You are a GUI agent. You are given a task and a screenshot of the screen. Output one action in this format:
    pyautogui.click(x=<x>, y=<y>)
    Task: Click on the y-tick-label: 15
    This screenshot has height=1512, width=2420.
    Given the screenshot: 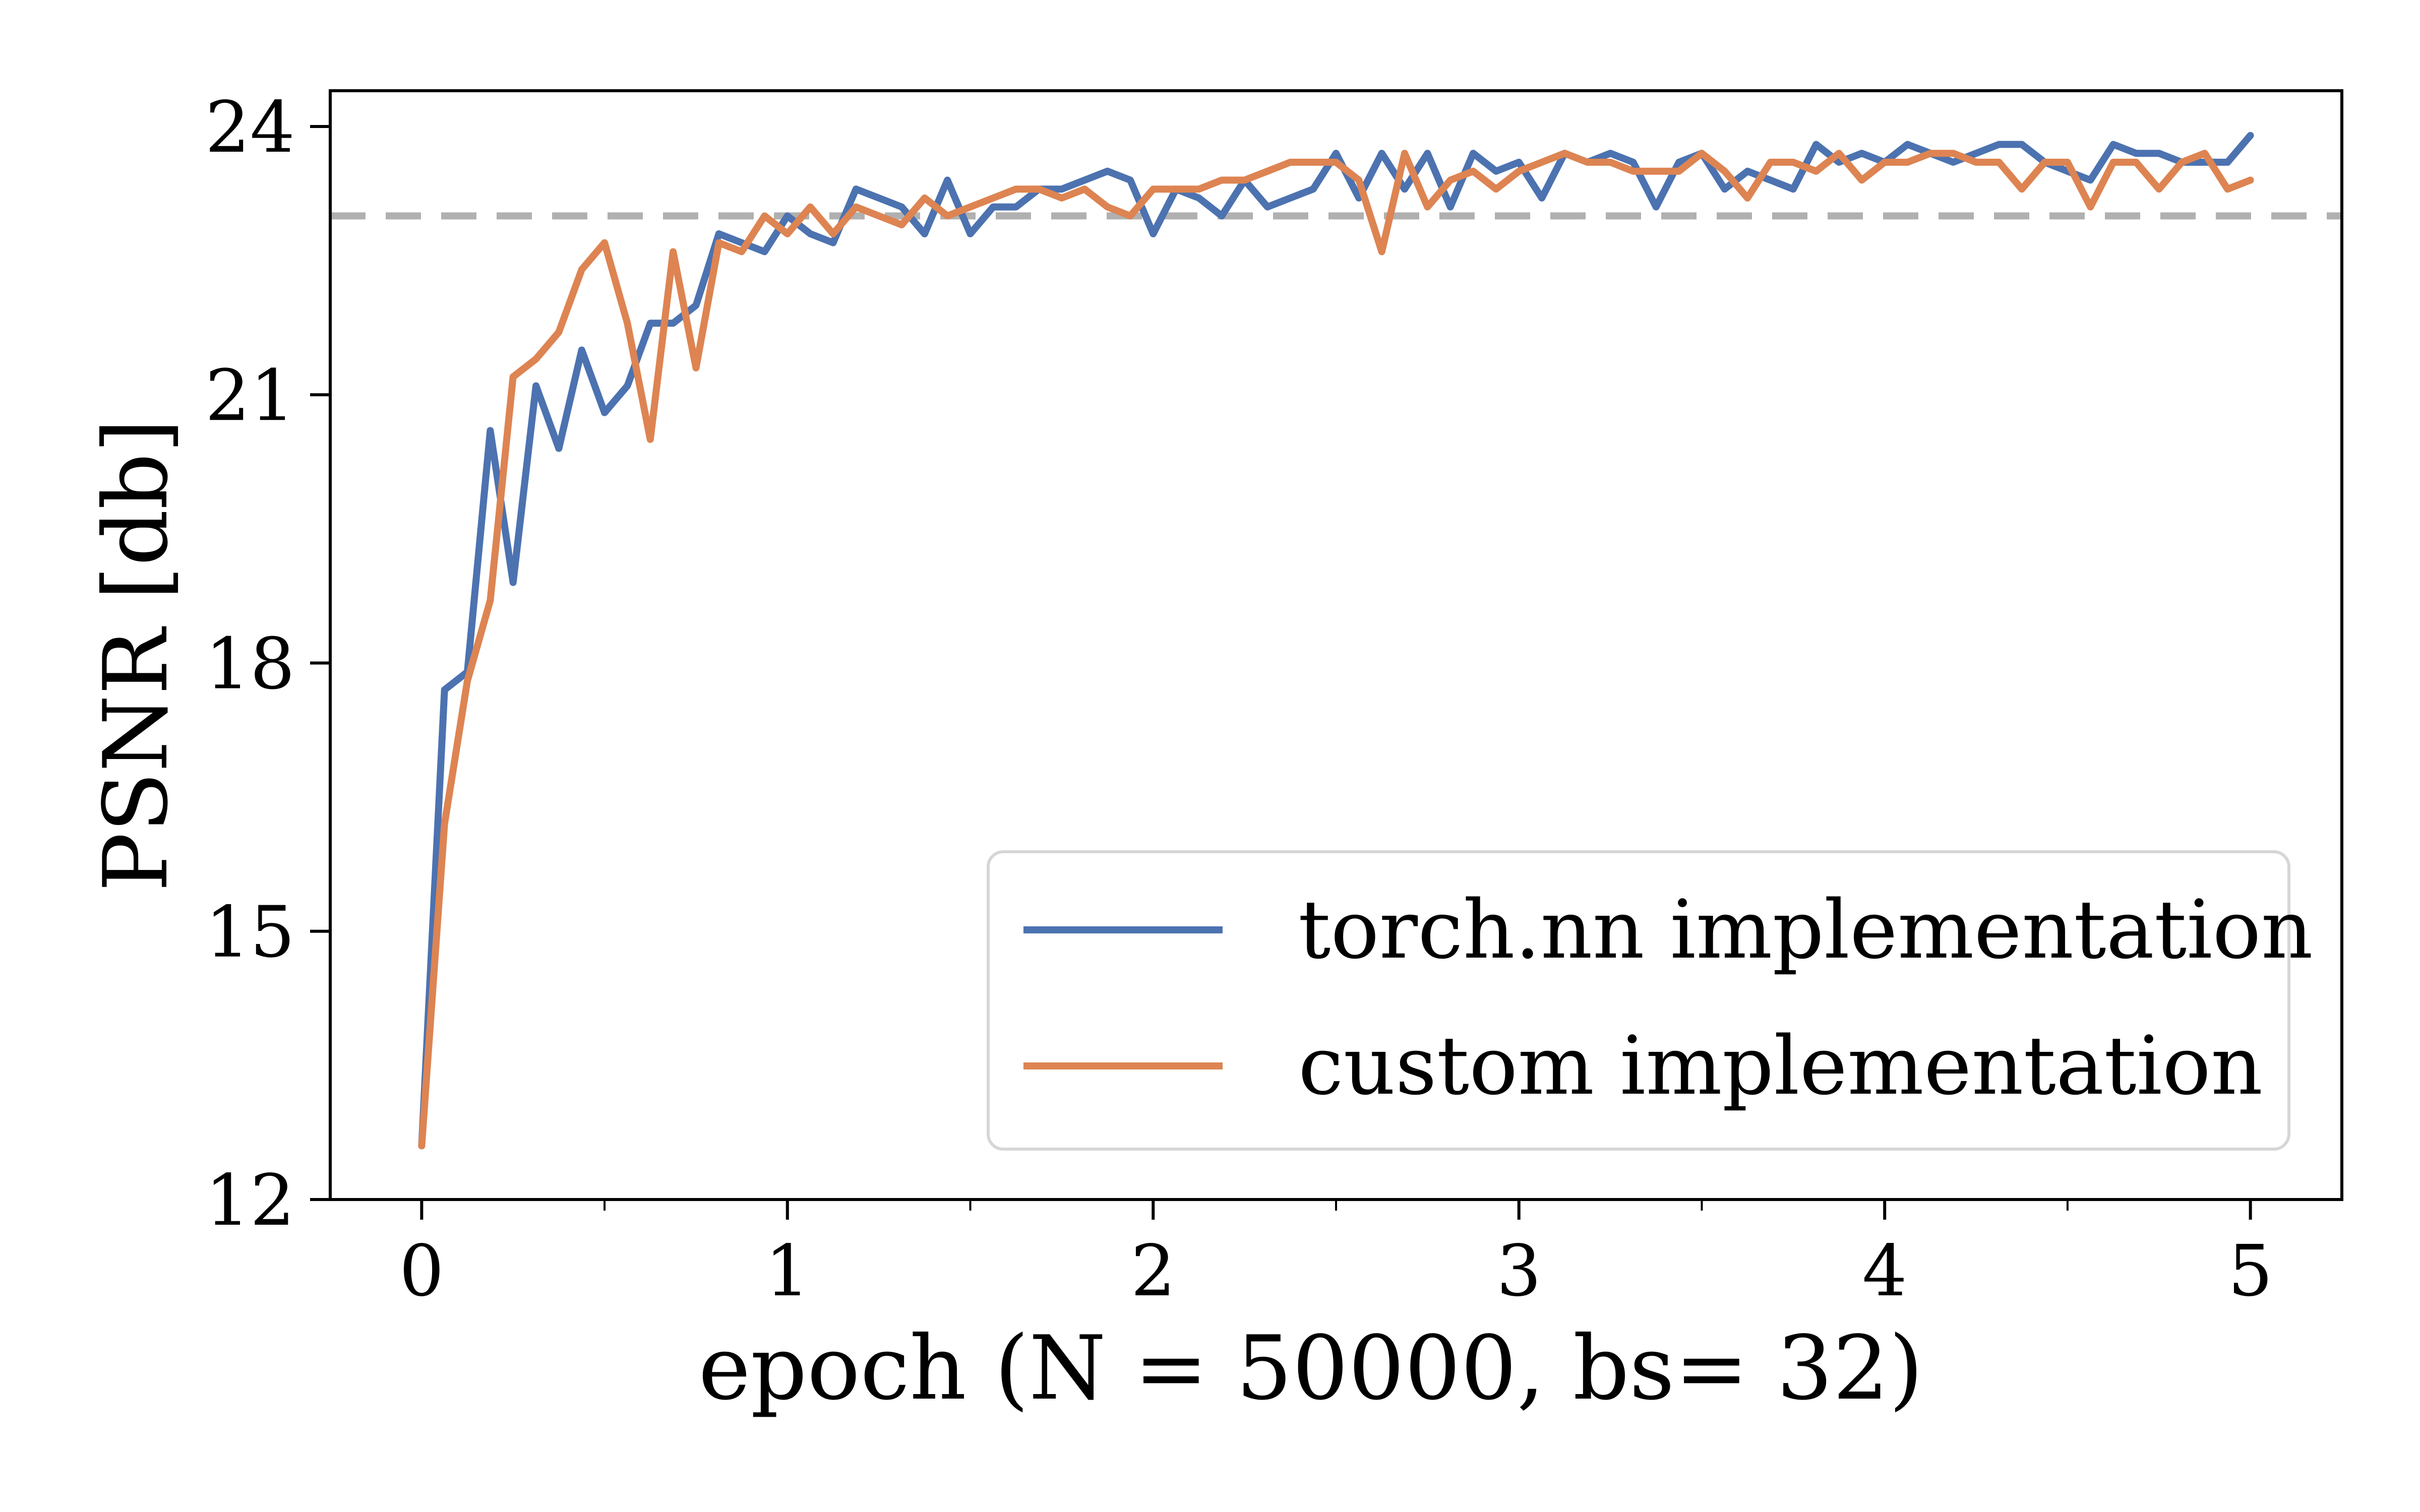 What is the action you would take?
    pyautogui.click(x=250, y=933)
    